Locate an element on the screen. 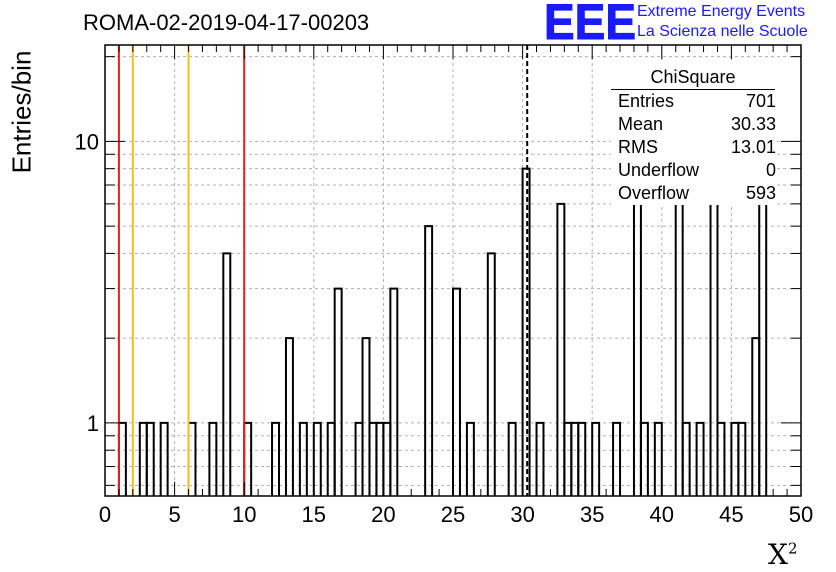 The height and width of the screenshot is (572, 836). x-tick-label: 45 is located at coordinates (731, 514).